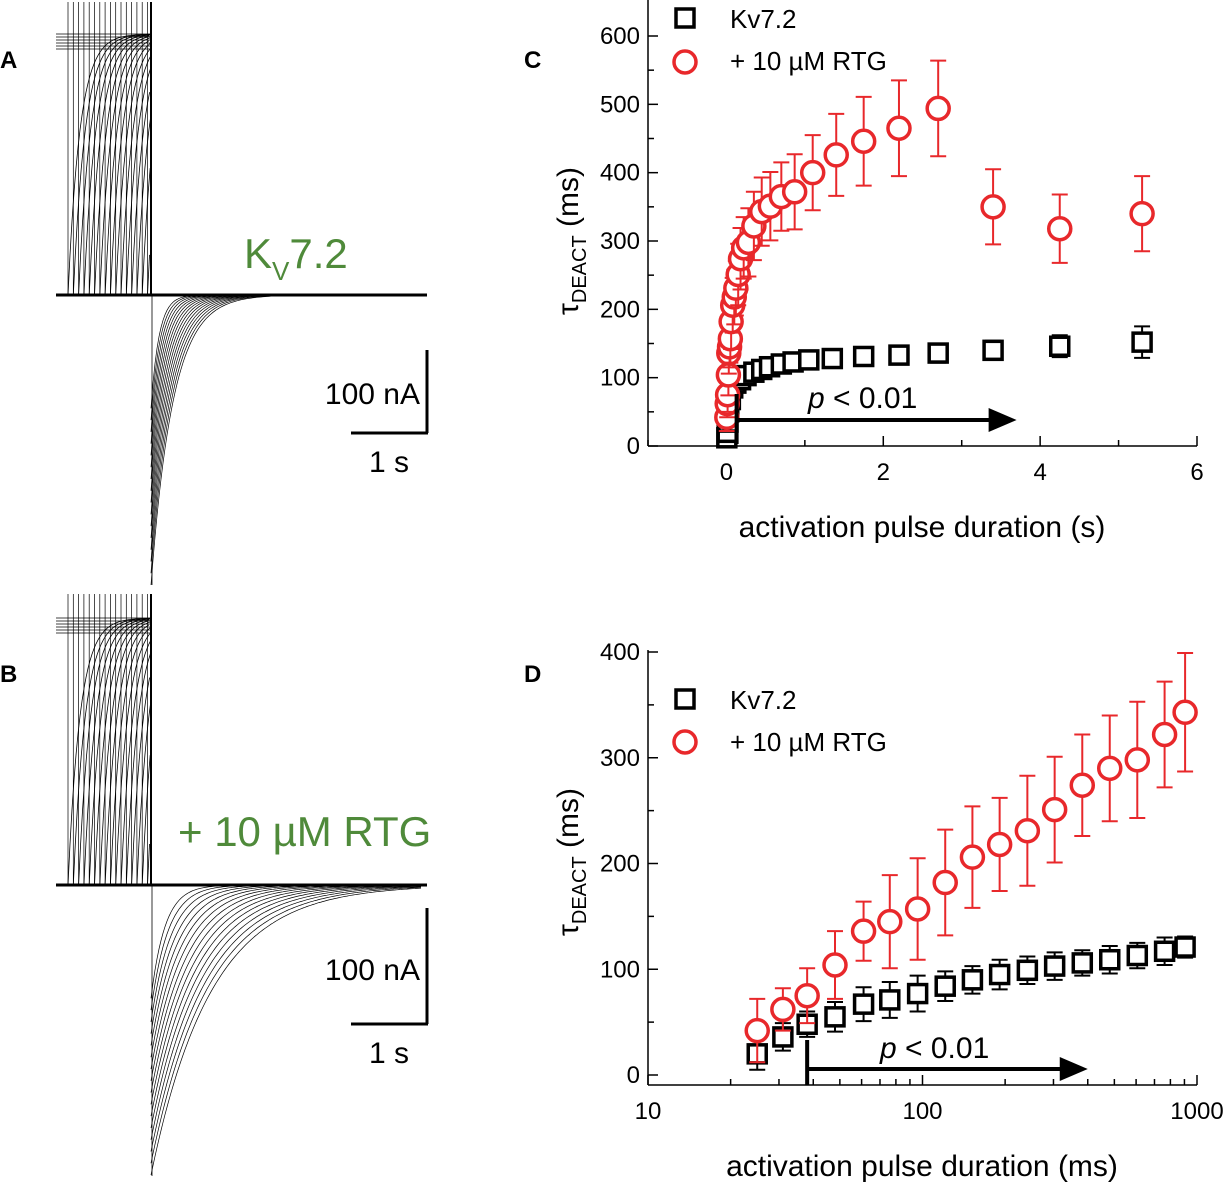 This screenshot has height=1186, width=1230. What do you see at coordinates (8, 674) in the screenshot?
I see `panel-label-b: B` at bounding box center [8, 674].